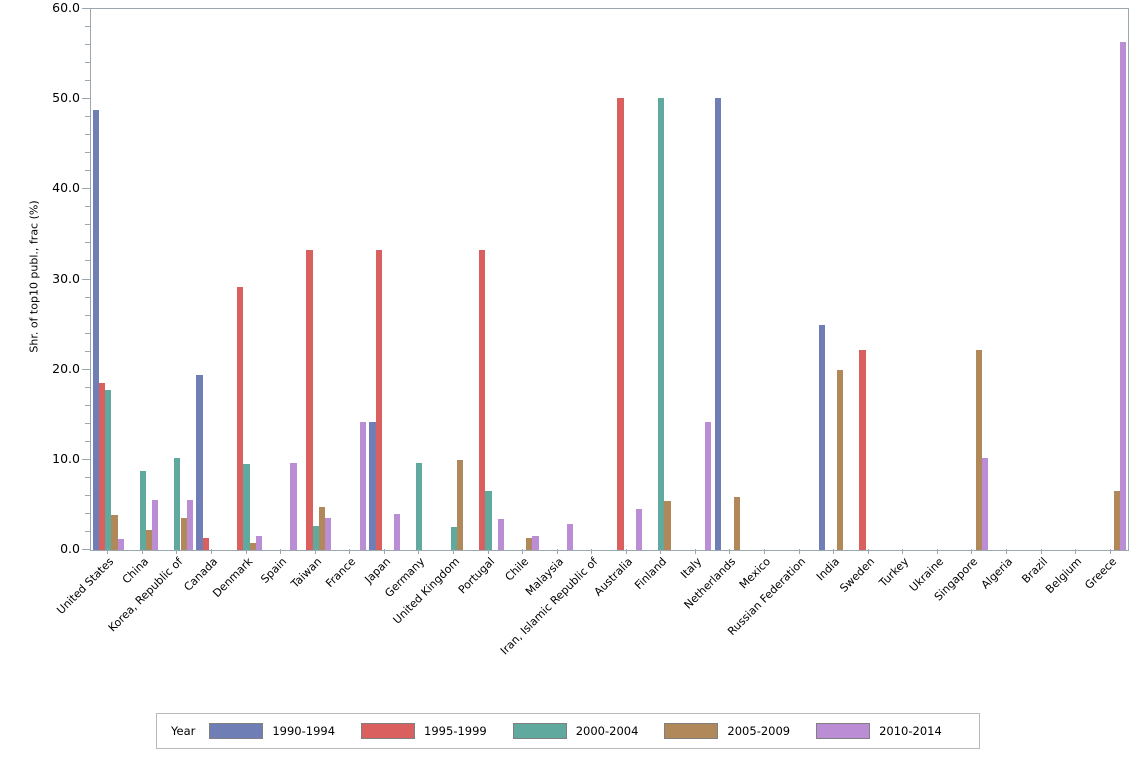 Image resolution: width=1134 pixels, height=776 pixels. Describe the element at coordinates (272, 731) in the screenshot. I see `legend-item: 1990-1994` at that location.